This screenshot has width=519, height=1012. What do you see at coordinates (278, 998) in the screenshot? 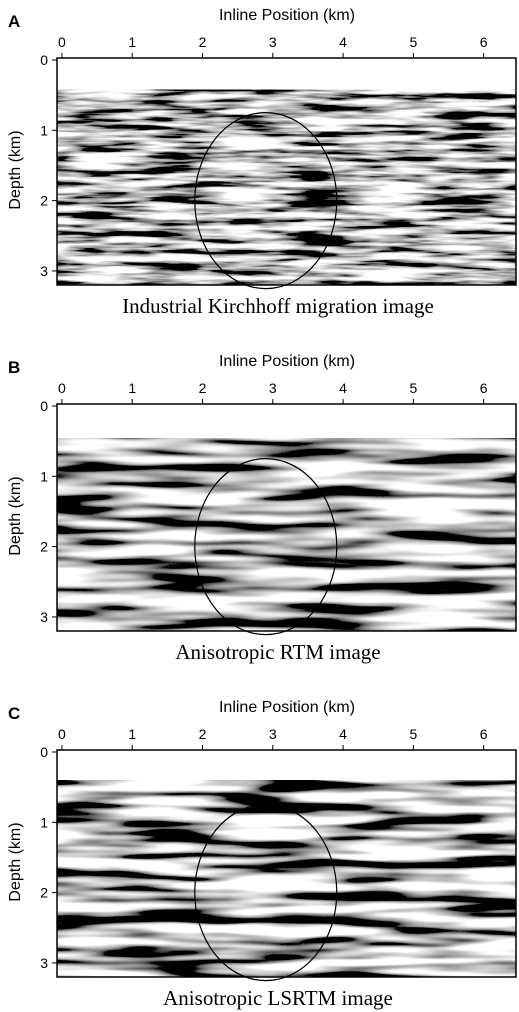
I see `caption: Anisotropic LSRTM image` at bounding box center [278, 998].